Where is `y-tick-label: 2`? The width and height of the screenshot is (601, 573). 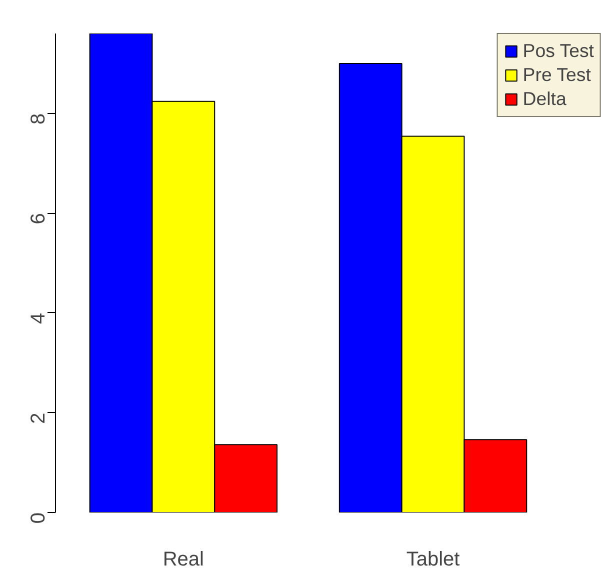
y-tick-label: 2 is located at coordinates (39, 418).